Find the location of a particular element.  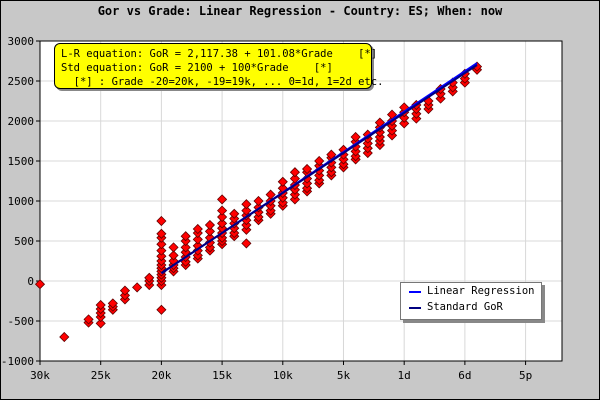

y-tick-label: -1000 is located at coordinates (17, 361).